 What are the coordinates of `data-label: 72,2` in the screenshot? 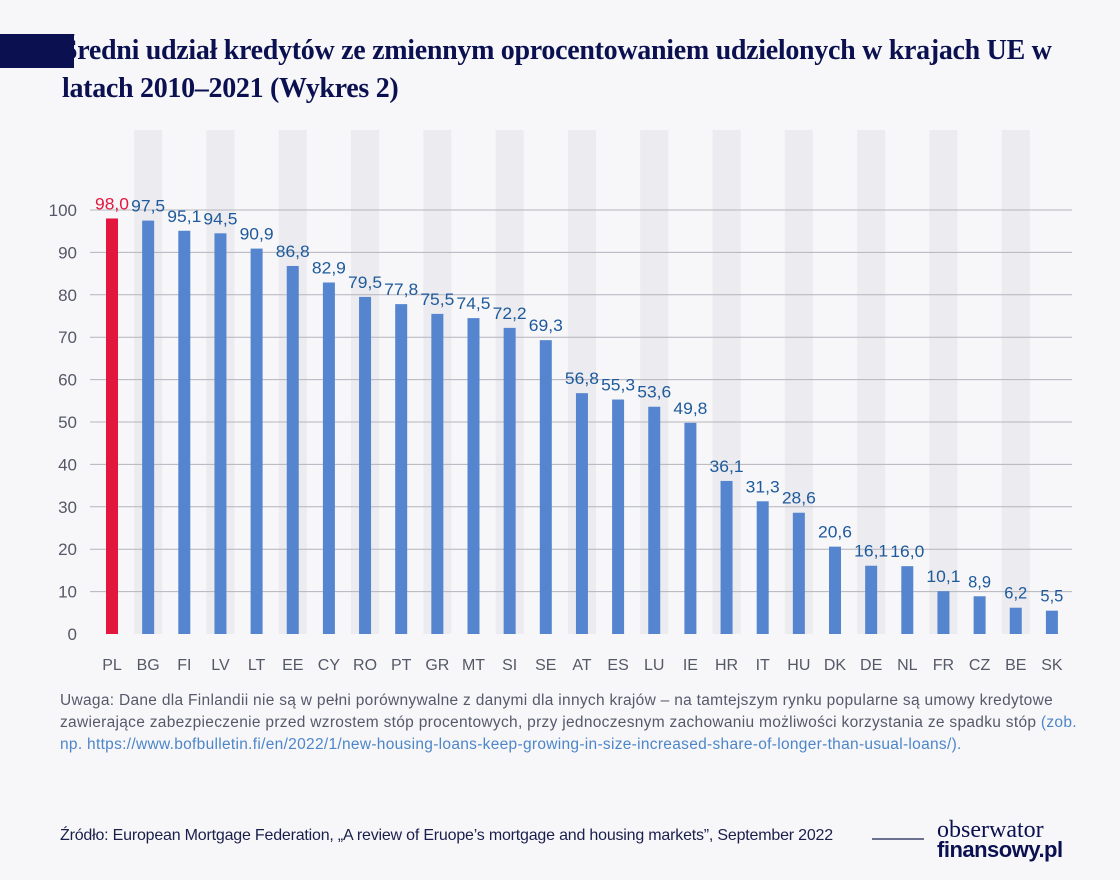 It's located at (510, 314).